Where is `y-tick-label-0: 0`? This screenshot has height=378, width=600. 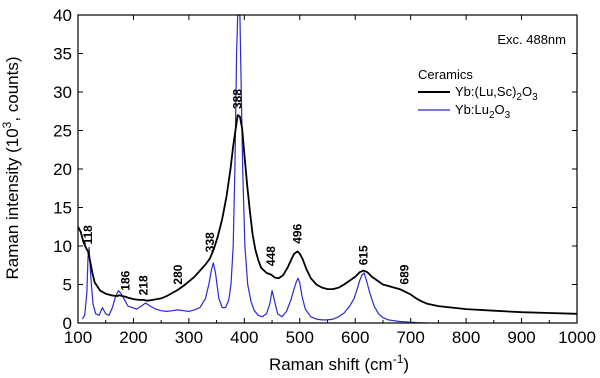
y-tick-label-0: 0 is located at coordinates (67, 323).